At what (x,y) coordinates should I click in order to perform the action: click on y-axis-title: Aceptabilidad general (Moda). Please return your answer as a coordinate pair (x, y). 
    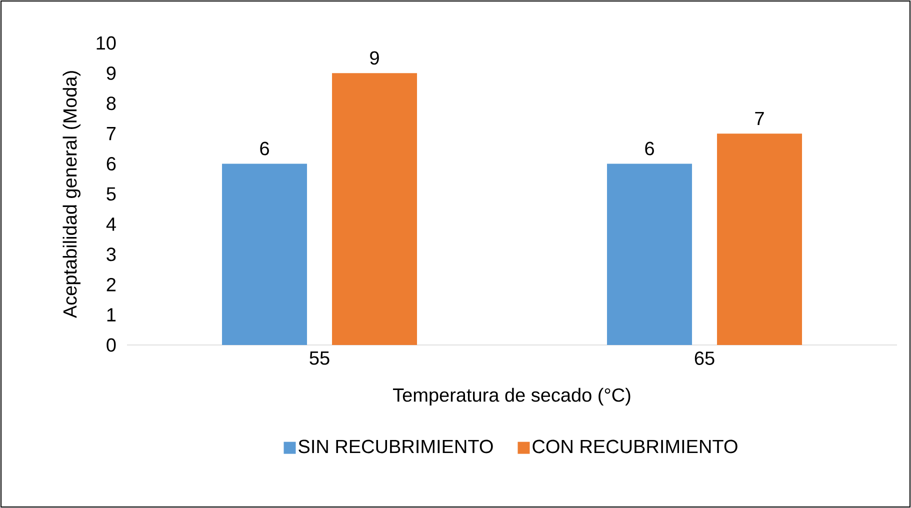
    Looking at the image, I should click on (71, 194).